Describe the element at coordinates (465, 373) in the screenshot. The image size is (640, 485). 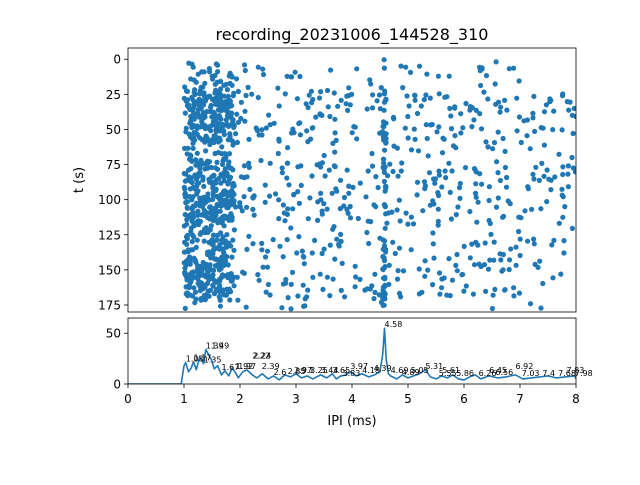
I see `ipi-peak-label: 5.86` at that location.